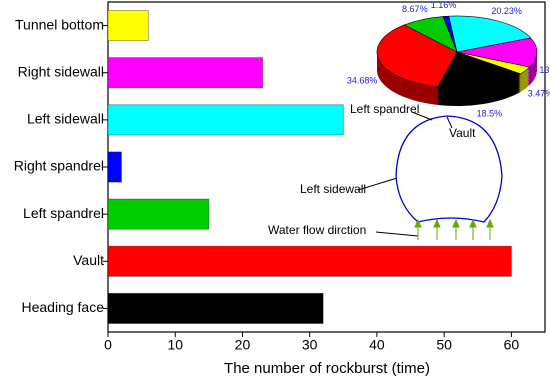 This screenshot has width=550, height=386. I want to click on pie-label: 13.29%, so click(544, 70).